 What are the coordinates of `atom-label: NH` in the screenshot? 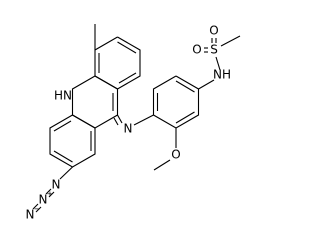 It's located at (222, 75).